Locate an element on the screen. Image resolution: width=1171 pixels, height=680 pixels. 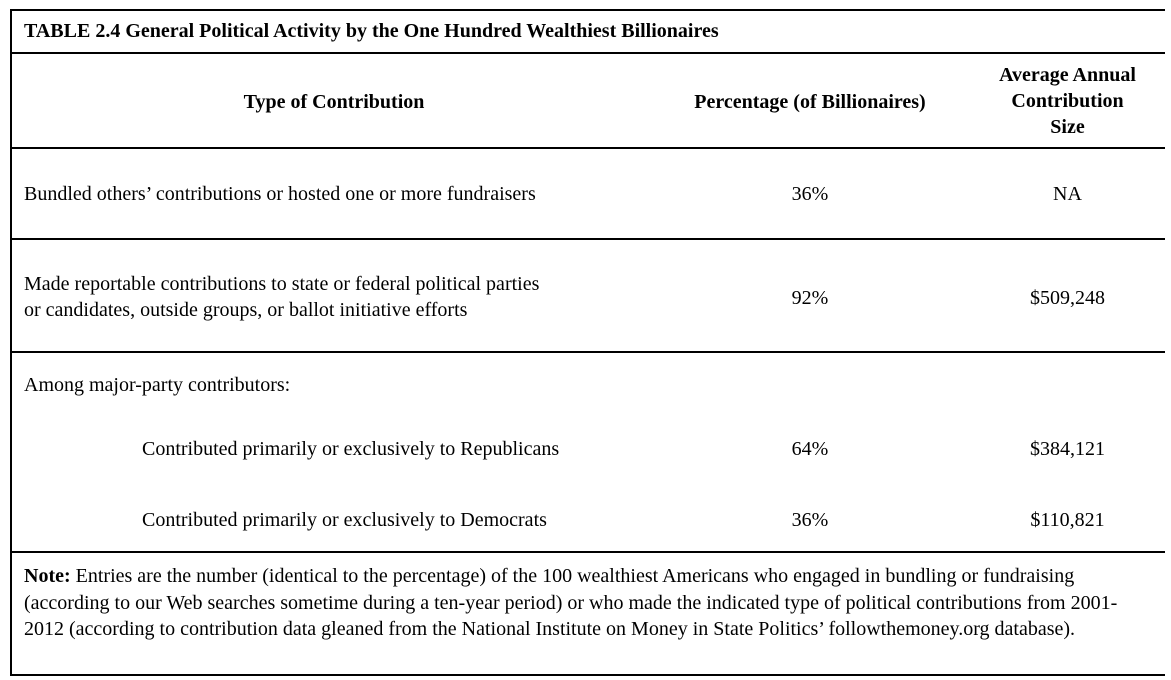
row-reportable-percentage: 92% is located at coordinates (810, 298).